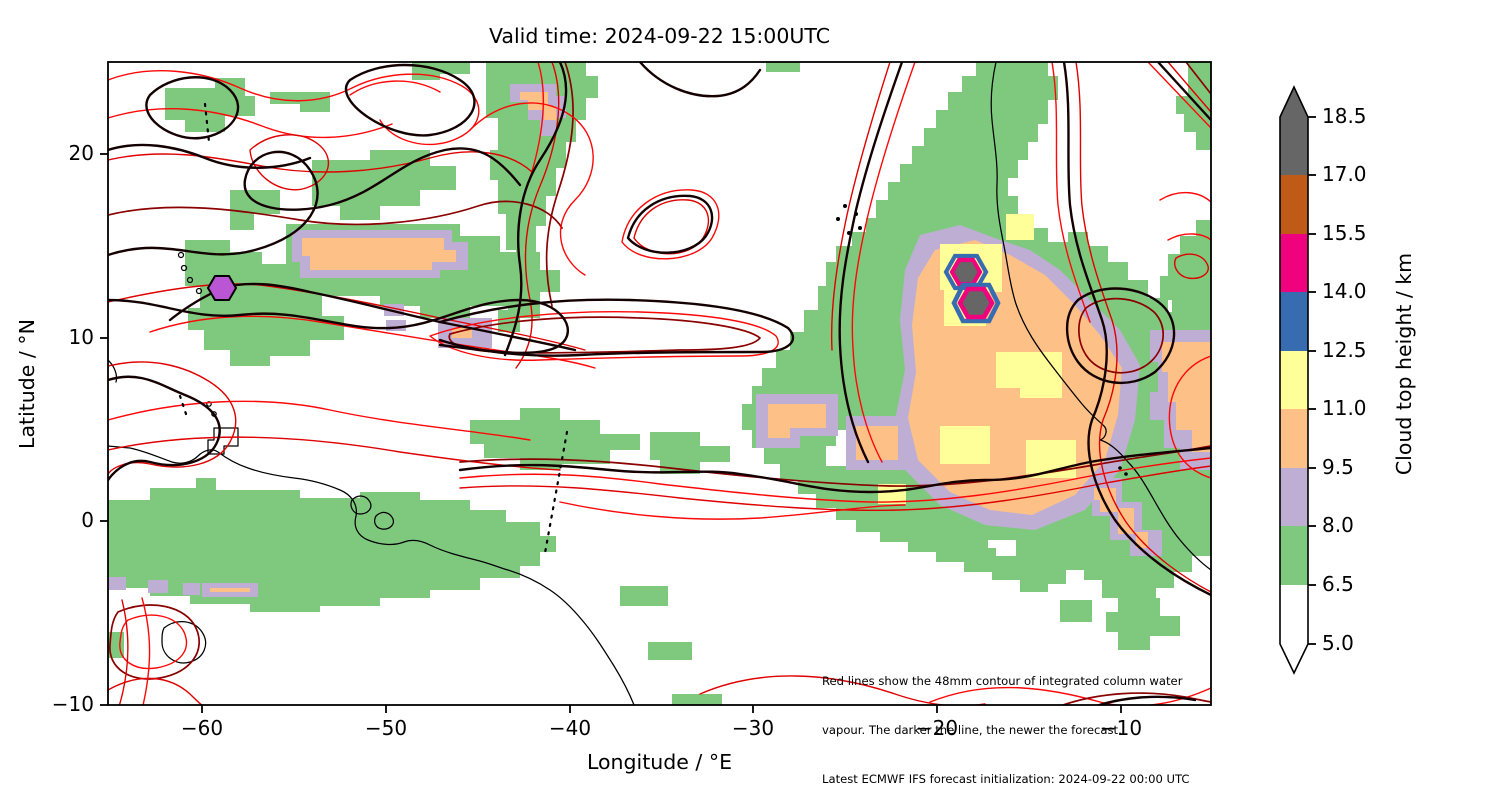 Image resolution: width=1500 pixels, height=800 pixels. I want to click on coastline-trinidad, so click(223, 441).